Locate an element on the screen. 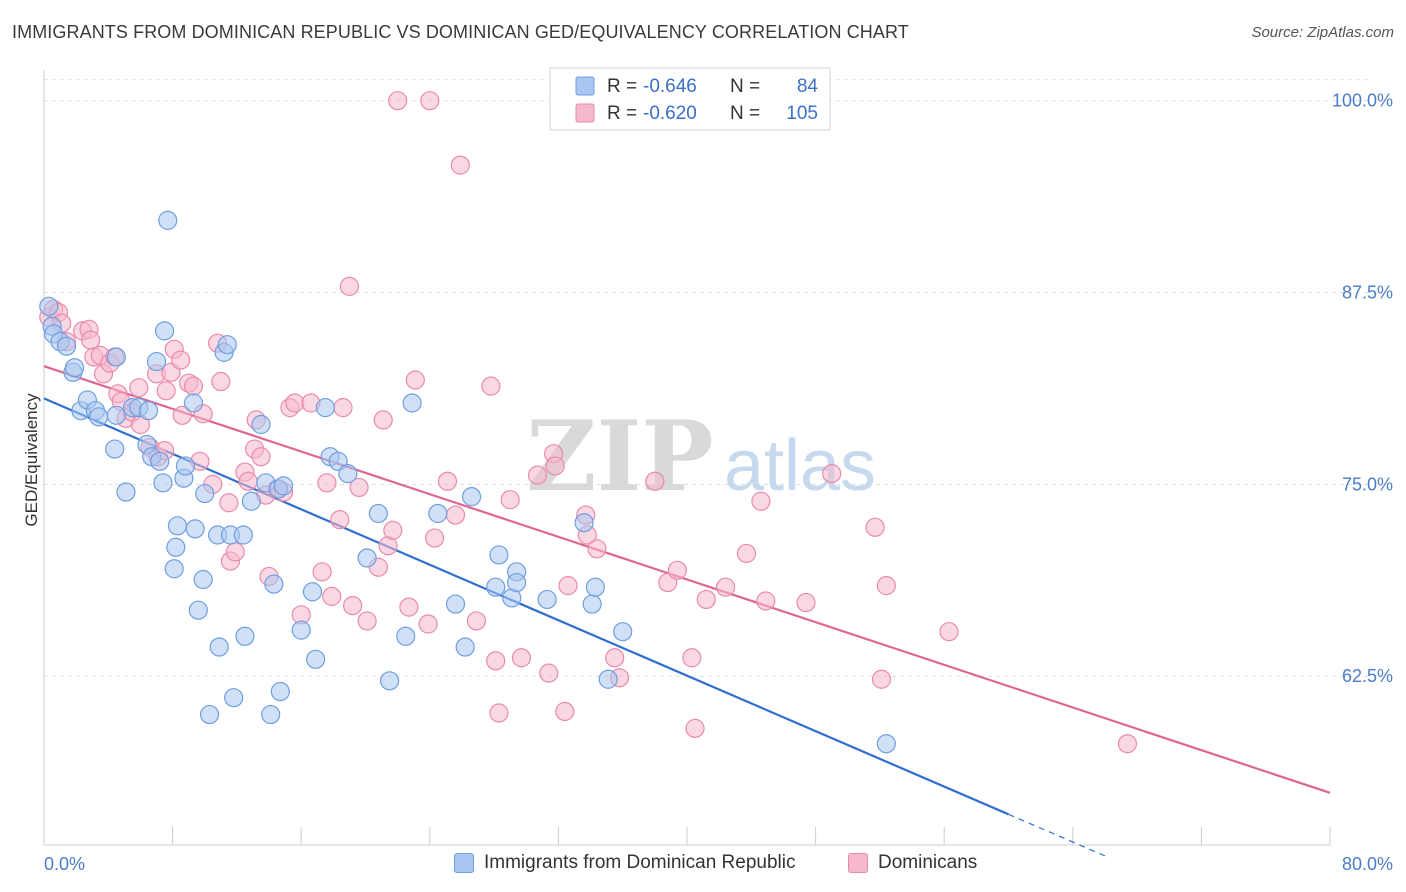 The width and height of the screenshot is (1406, 892). y-axis-label: GED/Equivalency is located at coordinates (31, 460).